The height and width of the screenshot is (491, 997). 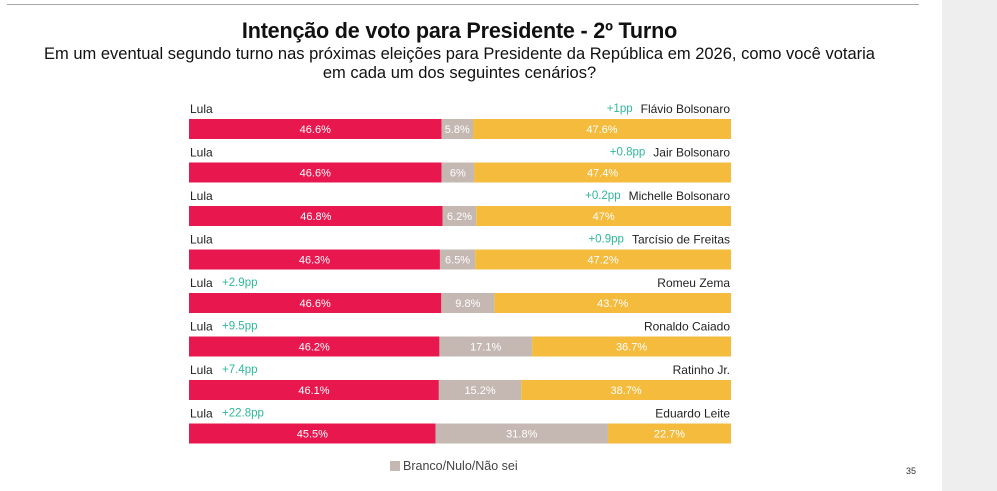 I want to click on left-change-label: +7.4pp, so click(x=240, y=370).